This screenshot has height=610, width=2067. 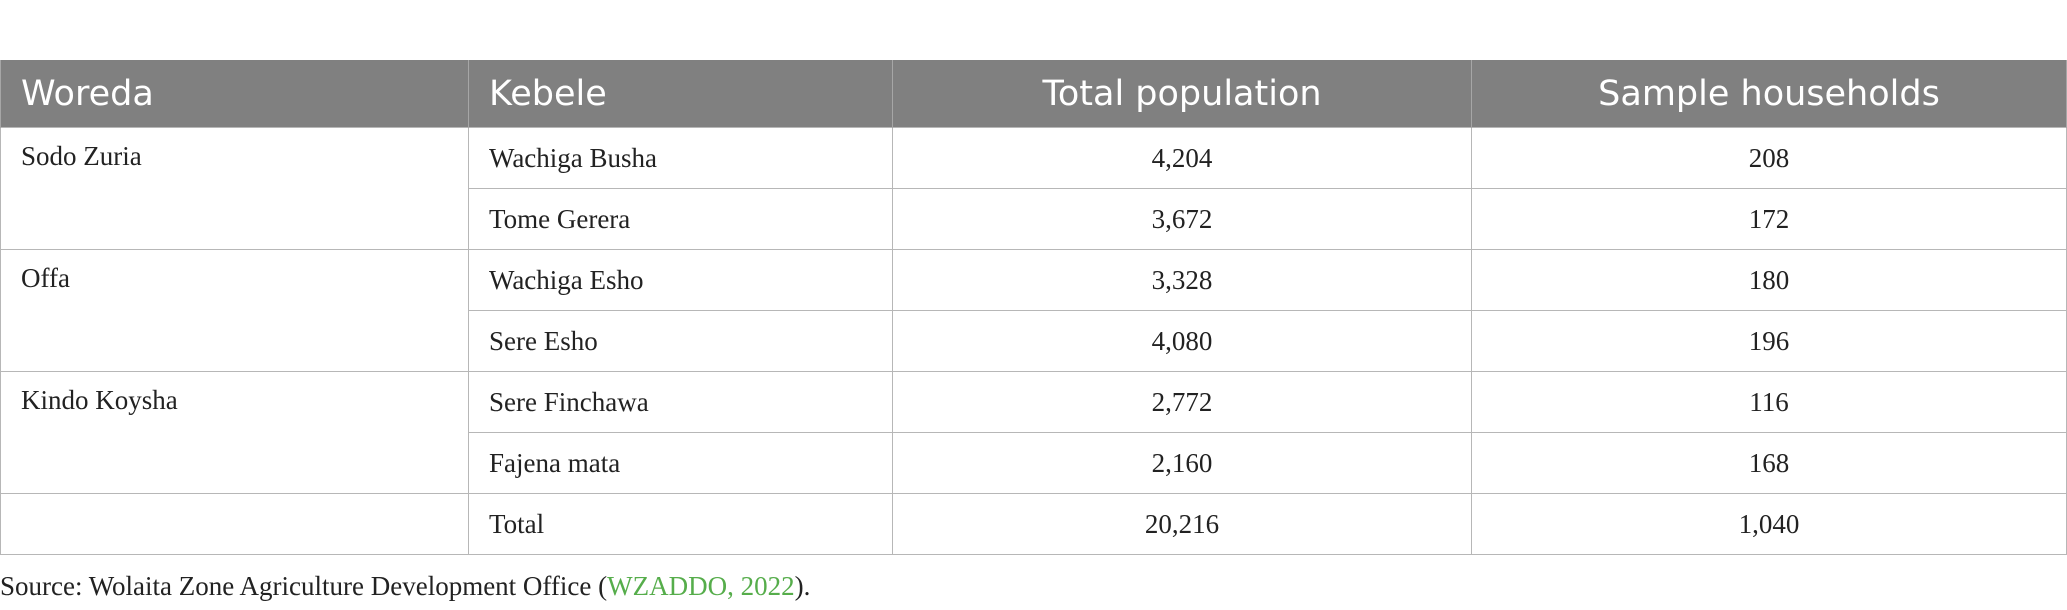 I want to click on total-row: Total 20,216 1,040, so click(x=1033, y=524).